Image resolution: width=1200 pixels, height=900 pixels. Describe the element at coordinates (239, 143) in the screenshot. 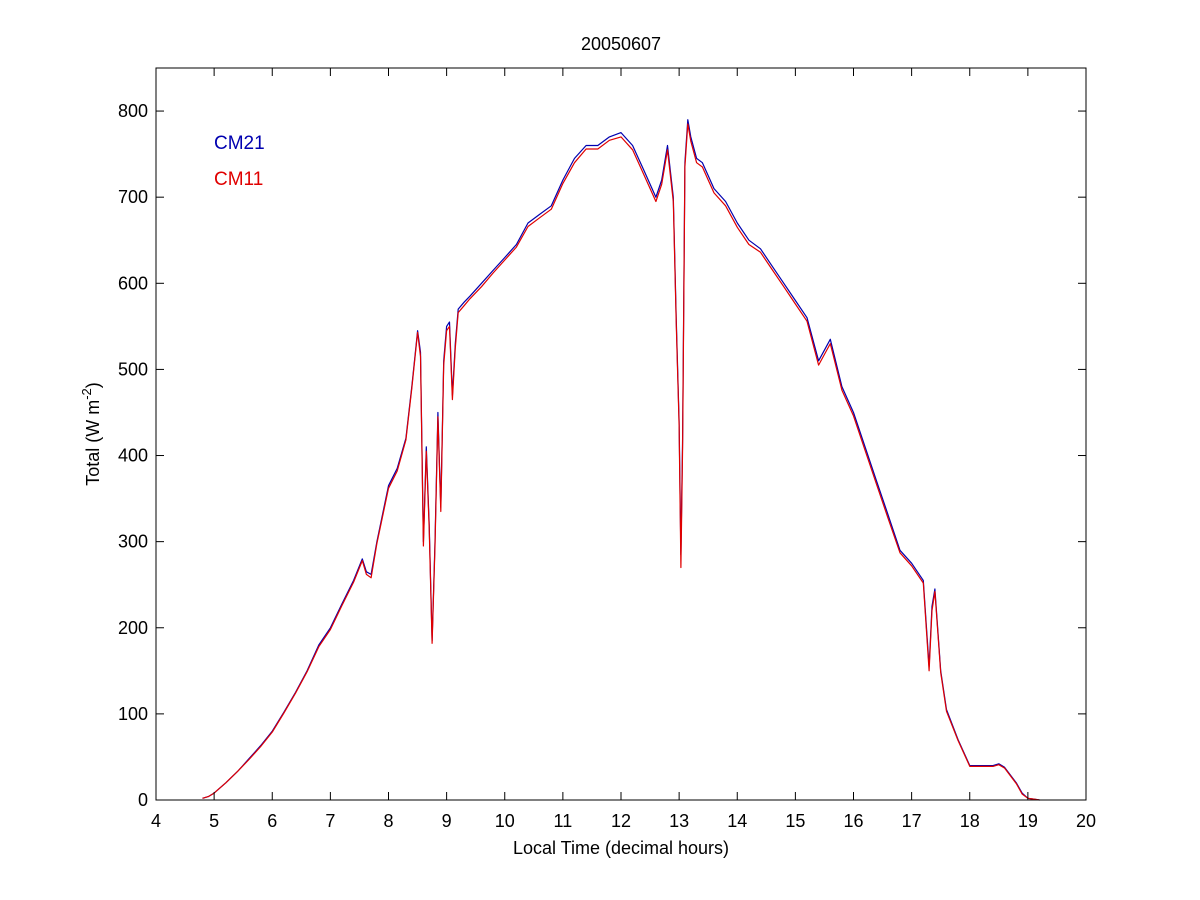

I see `legend-entry-cm21: CM21` at that location.